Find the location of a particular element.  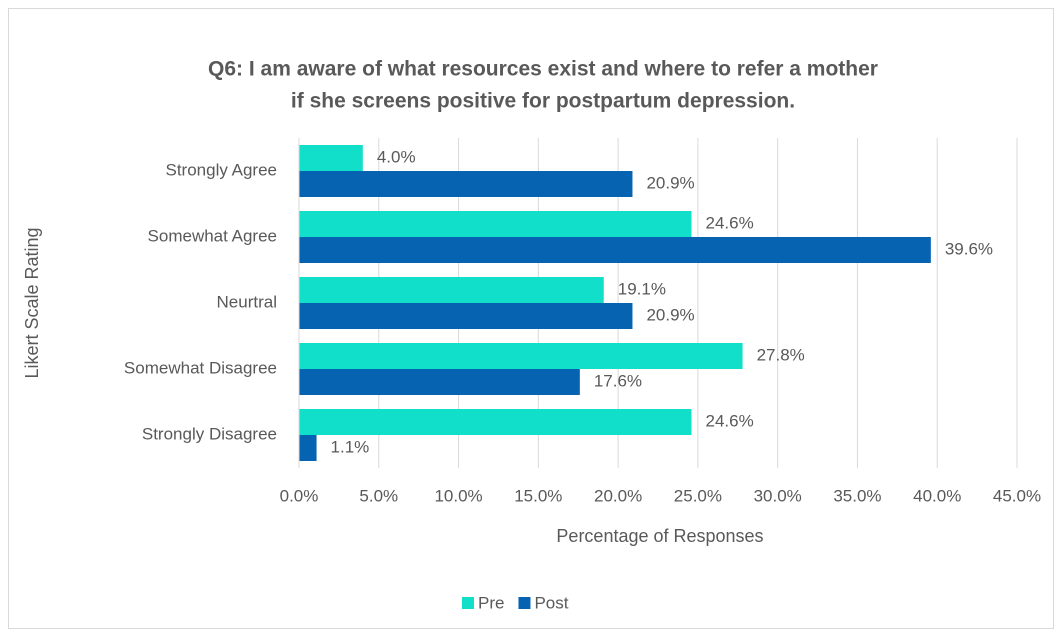

x-tick-label: 0.0% is located at coordinates (299, 495).